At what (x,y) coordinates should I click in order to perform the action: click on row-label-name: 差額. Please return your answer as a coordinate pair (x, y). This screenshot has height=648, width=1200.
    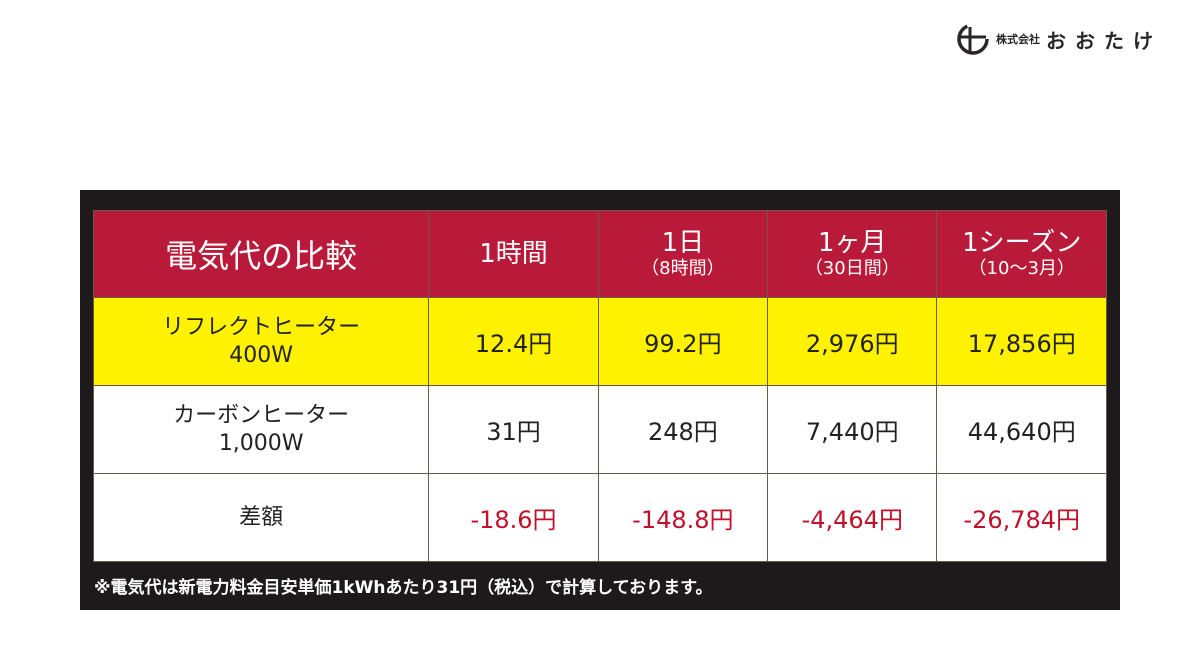
    Looking at the image, I should click on (261, 517).